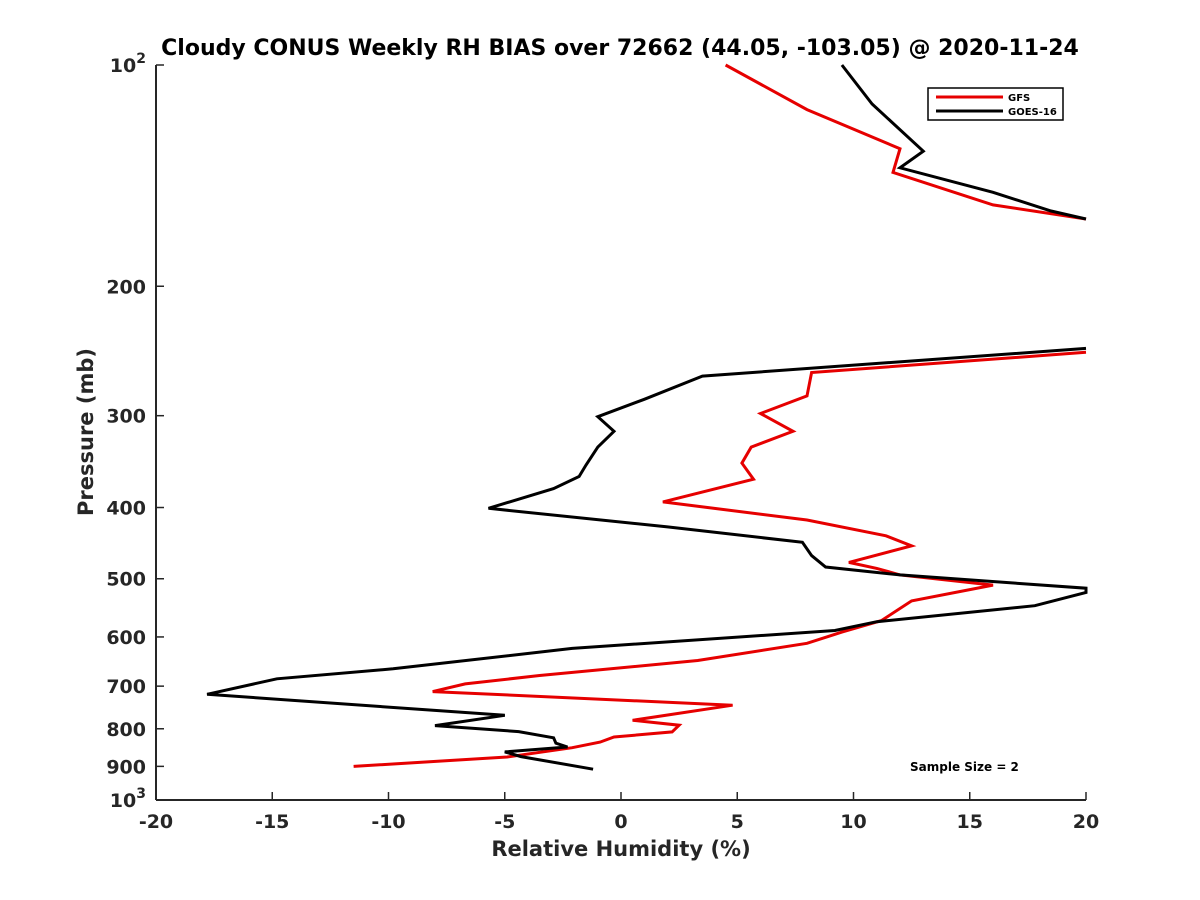 This screenshot has height=900, width=1200. Describe the element at coordinates (126, 509) in the screenshot. I see `y-tick-label: 400` at that location.